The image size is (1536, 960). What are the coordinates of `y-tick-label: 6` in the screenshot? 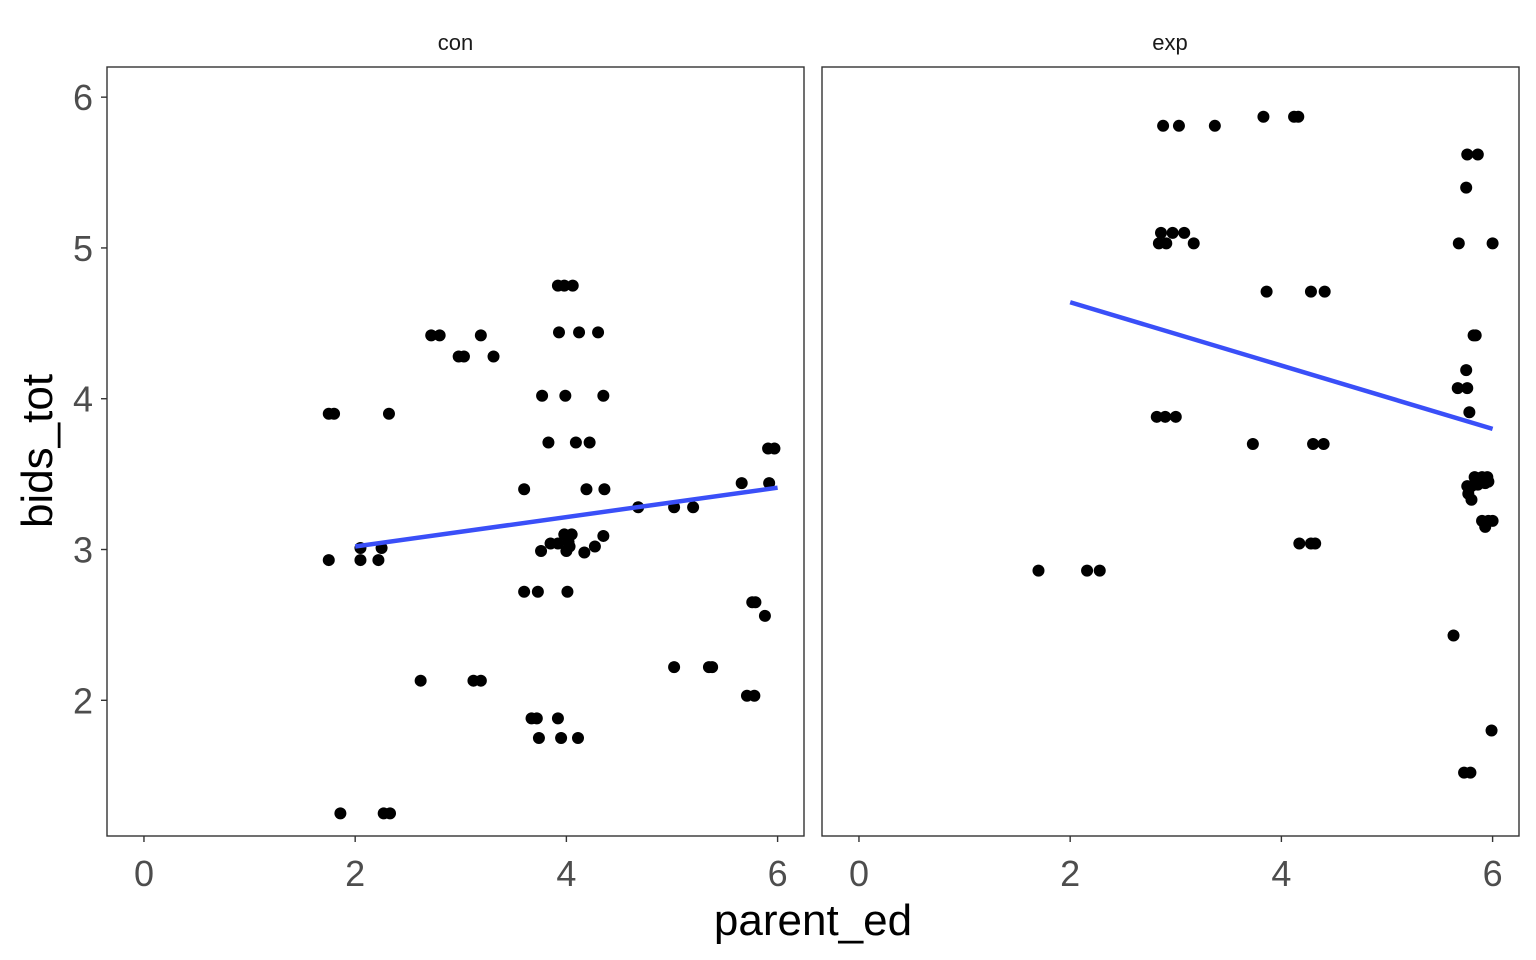 It's located at (83, 97).